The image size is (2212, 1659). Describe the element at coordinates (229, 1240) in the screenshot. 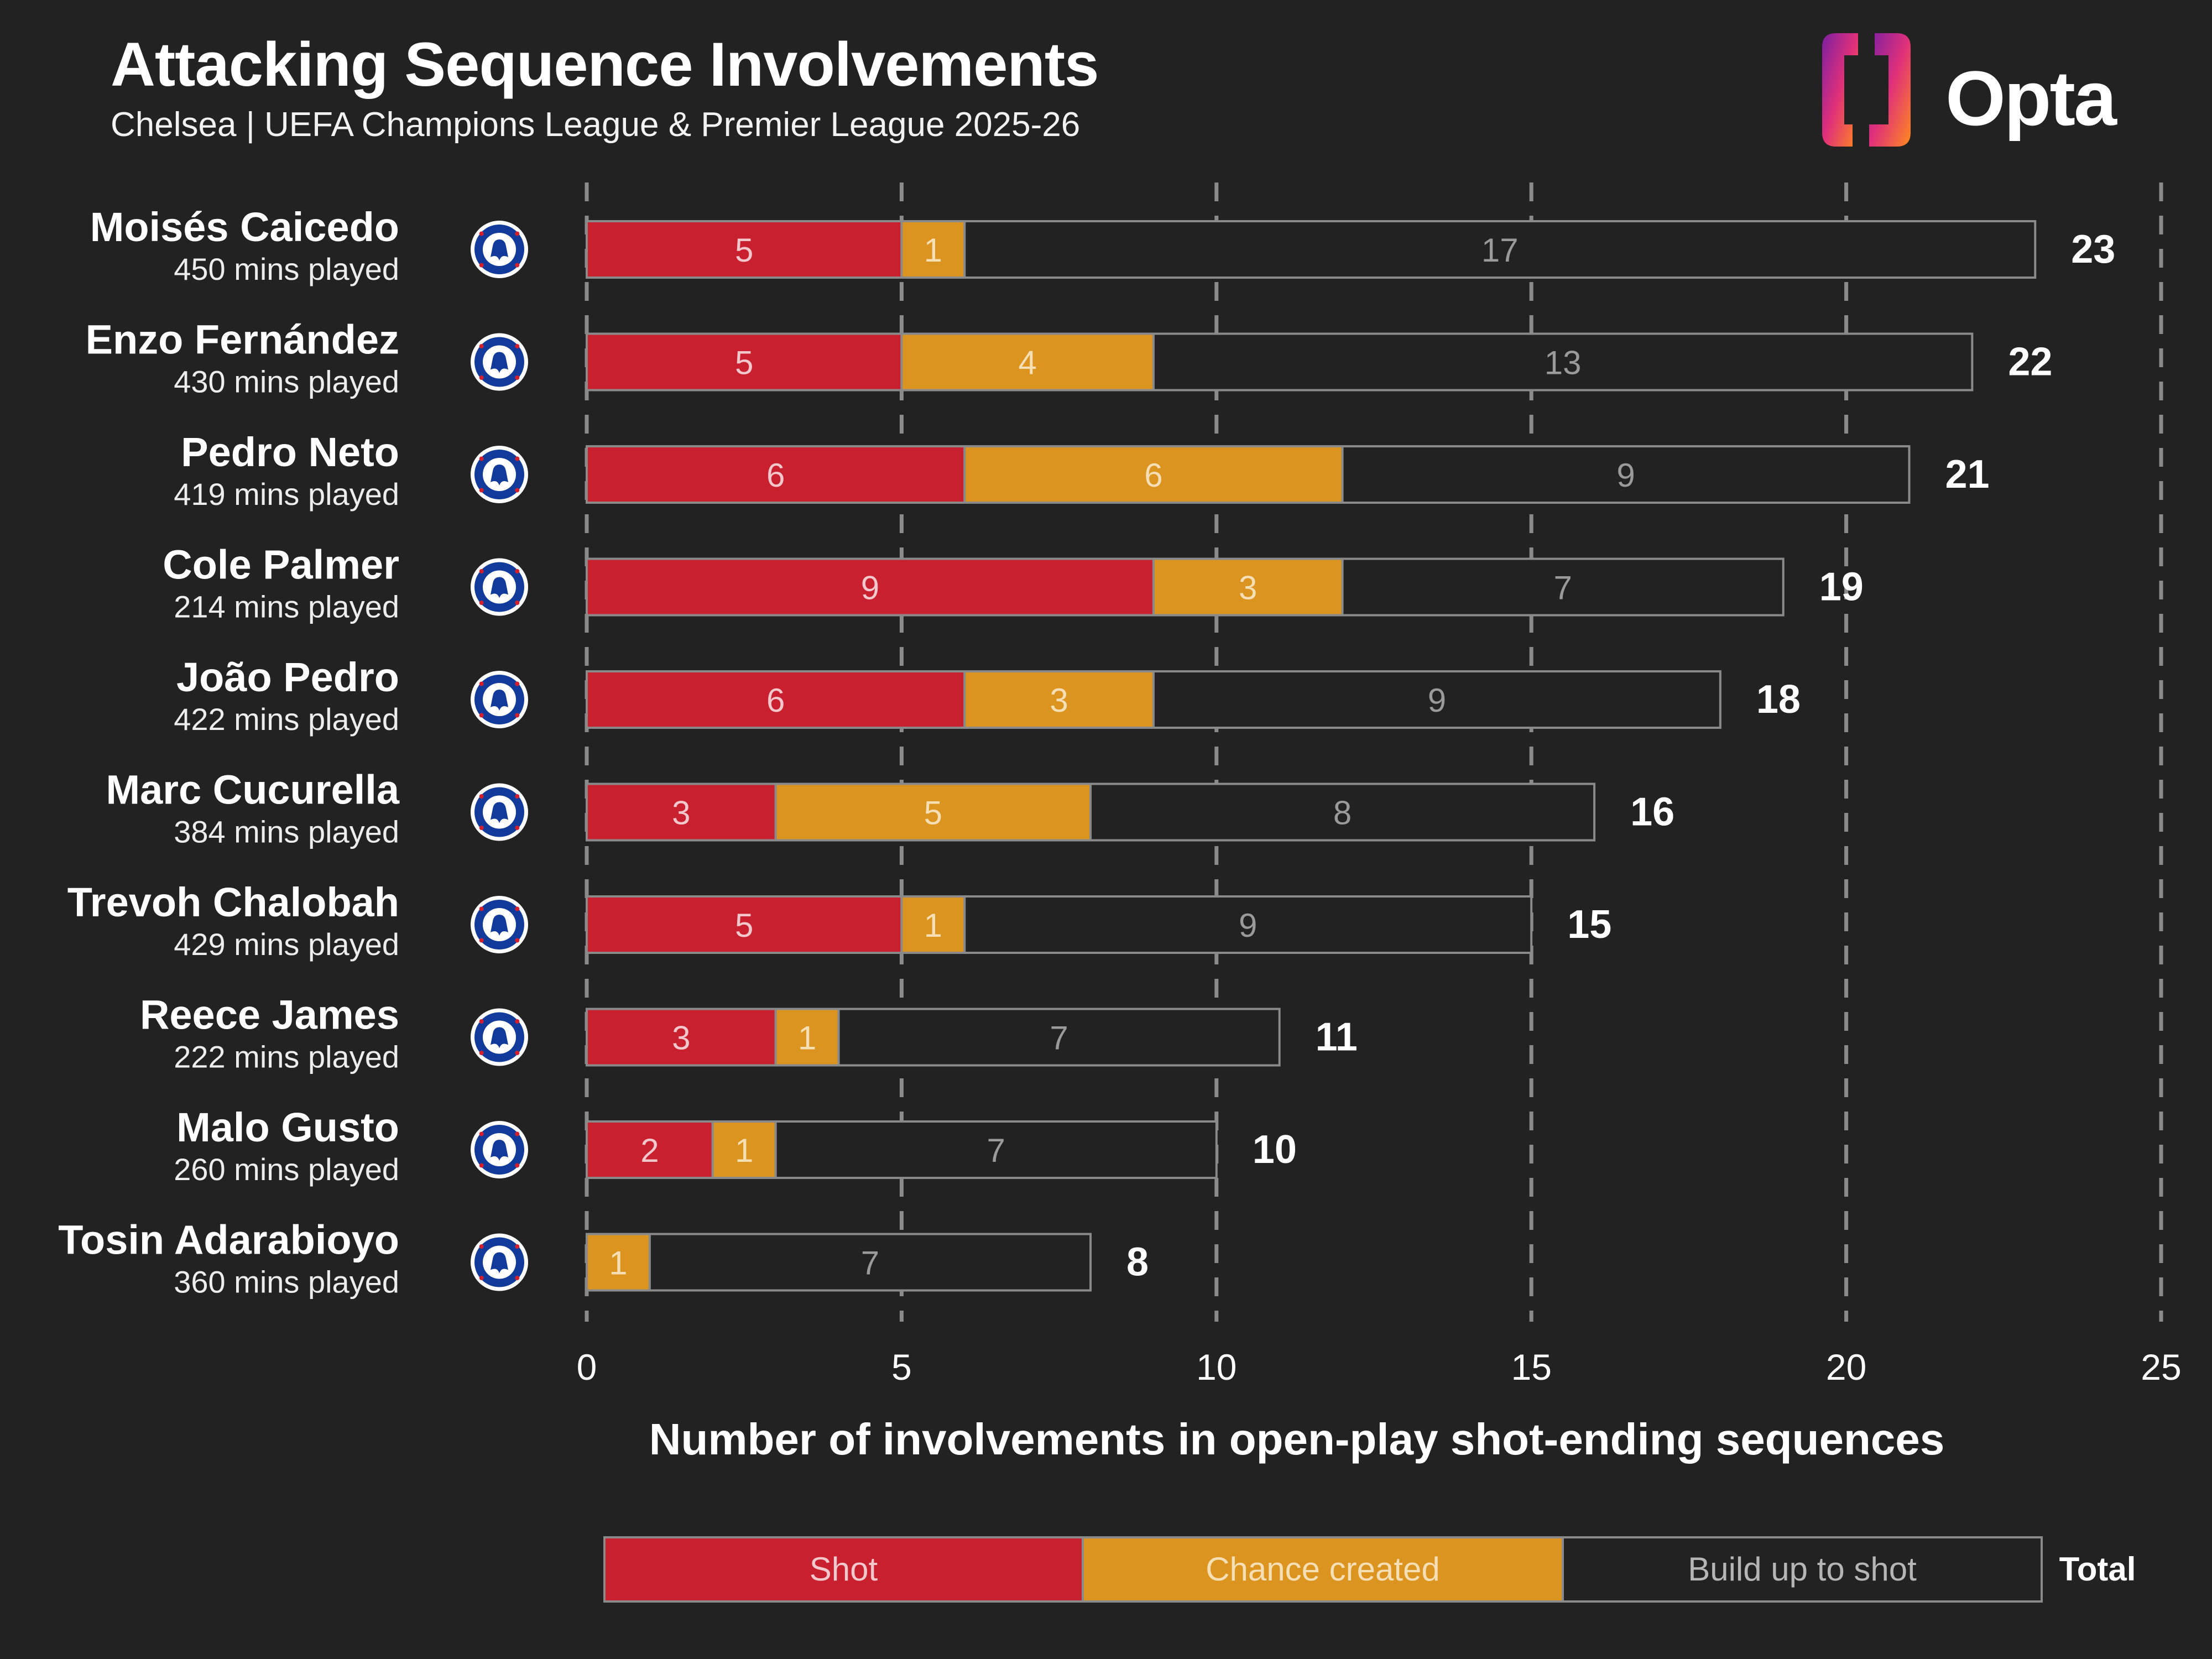

I see `player-name: Tosin Adarabioyo` at that location.